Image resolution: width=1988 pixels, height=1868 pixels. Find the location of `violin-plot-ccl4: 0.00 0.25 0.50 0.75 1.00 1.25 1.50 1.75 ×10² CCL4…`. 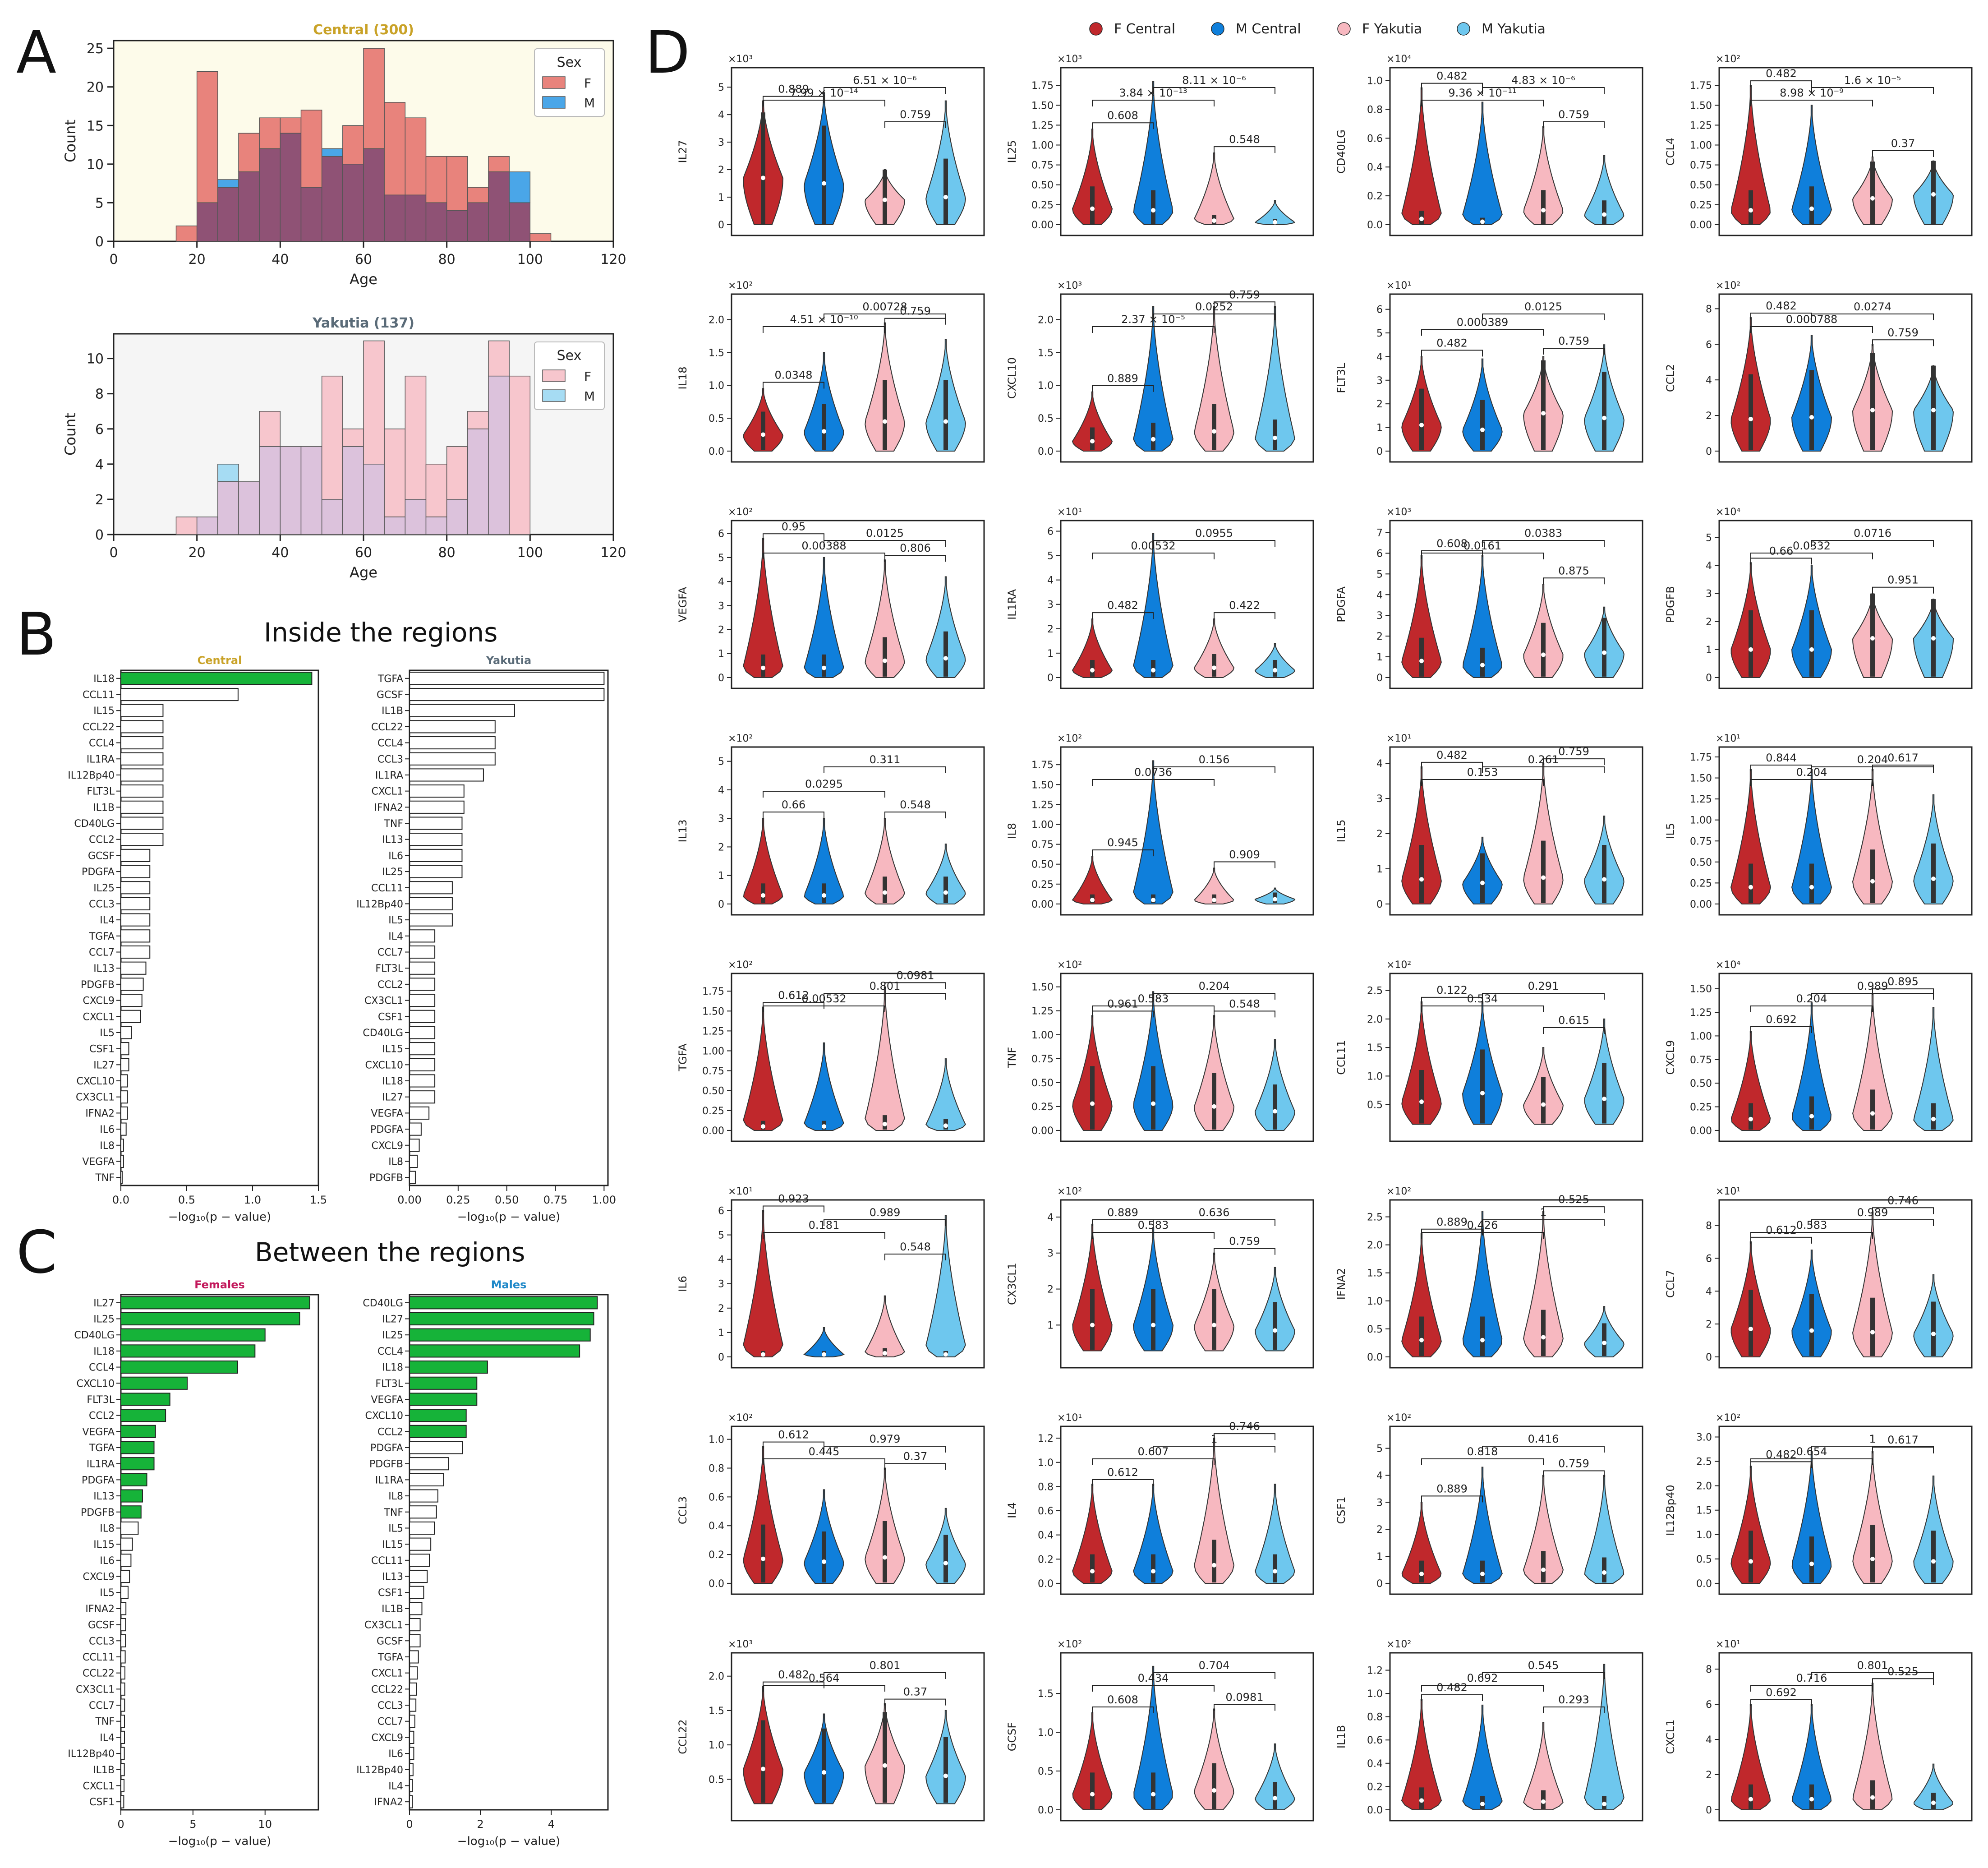

violin-plot-ccl4: 0.00 0.25 0.50 0.75 1.00 1.25 1.50 1.75 ×10² CCL4… is located at coordinates (1819, 145).